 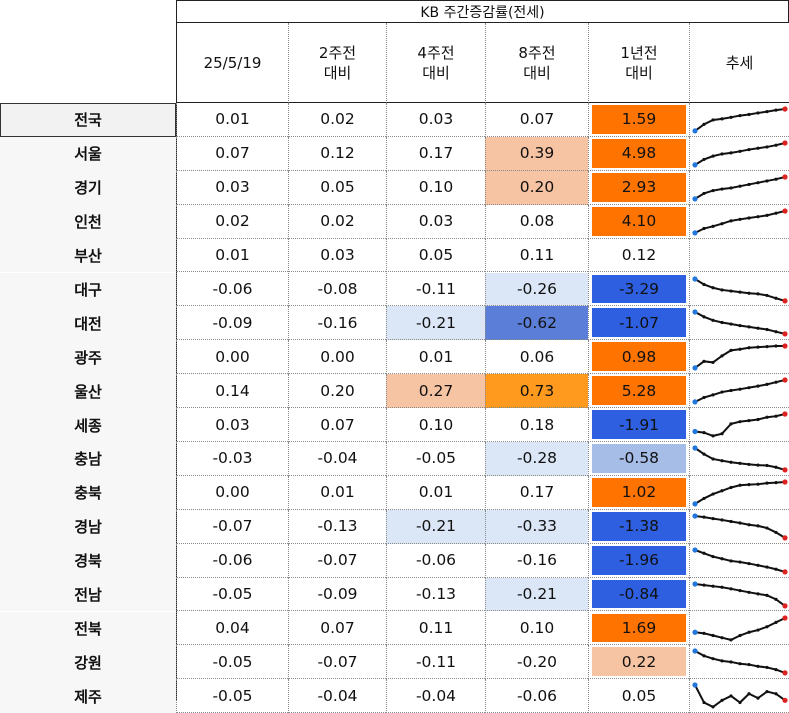 I want to click on data-cell: -0.05, so click(x=232, y=594).